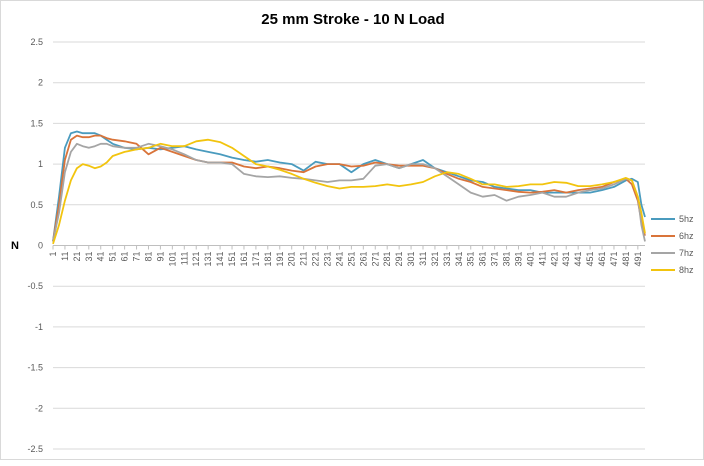 This screenshot has width=704, height=466. I want to click on x-tick-label: 411, so click(542, 259).